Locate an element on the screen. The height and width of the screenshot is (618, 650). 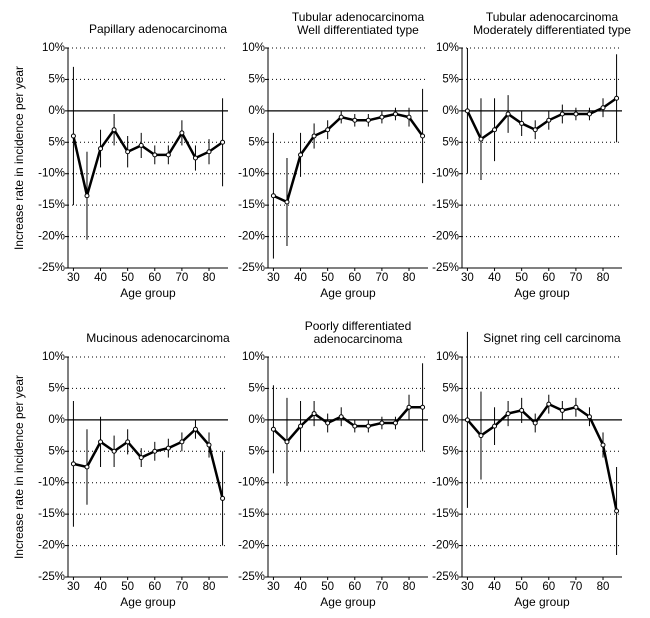
panel-title: Tubular adenocarcinoma is located at coordinates (552, 17).